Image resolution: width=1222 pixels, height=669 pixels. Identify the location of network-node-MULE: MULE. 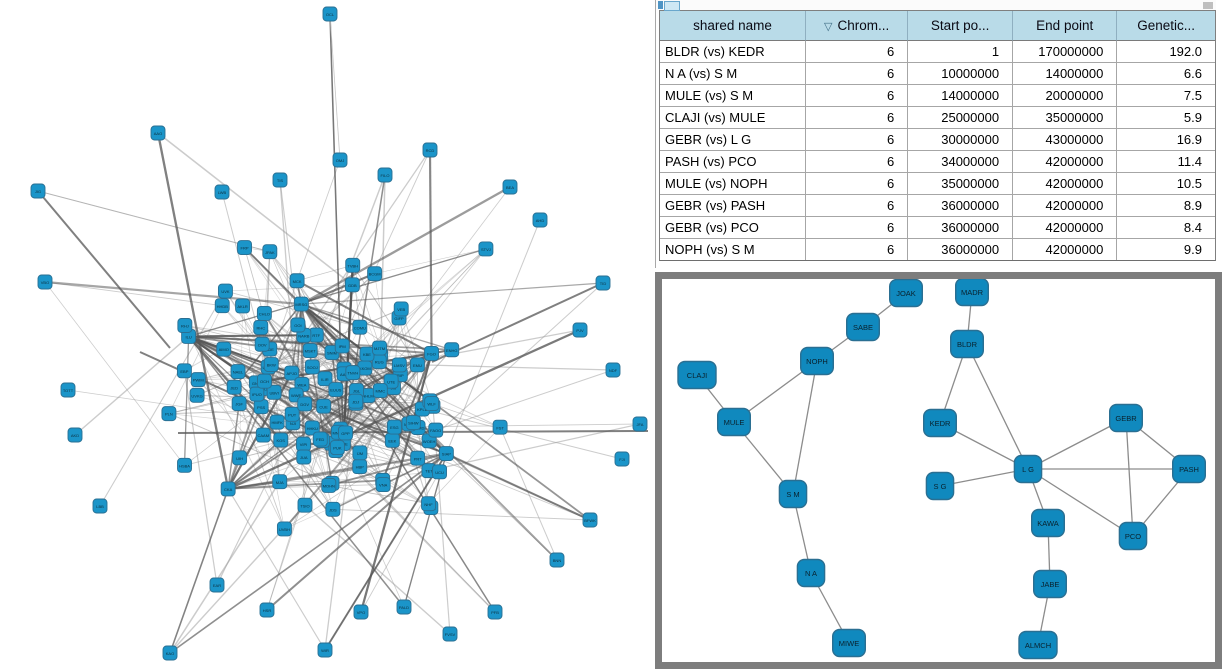
(734, 422).